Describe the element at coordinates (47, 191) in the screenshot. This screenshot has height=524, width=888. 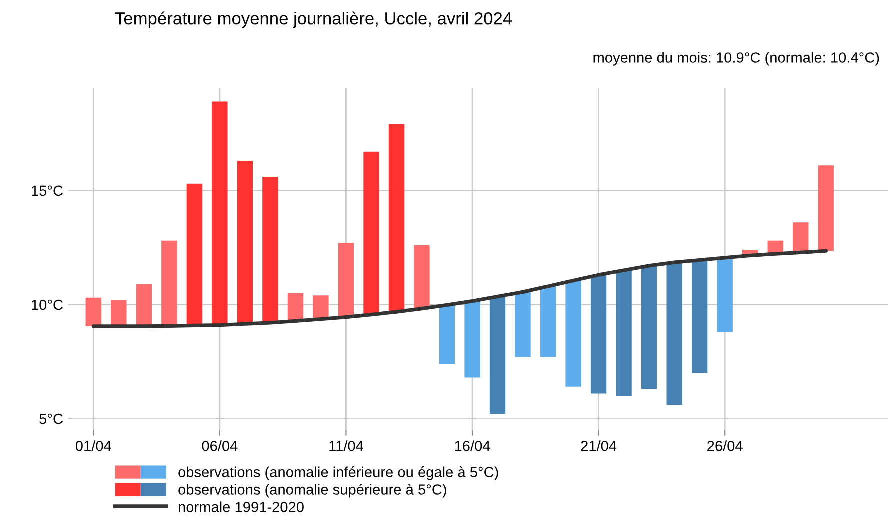
I see `y-tick-label: 15°C` at that location.